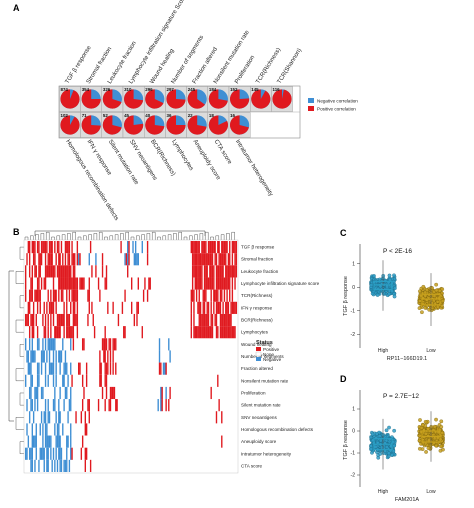 This screenshot has height=508, width=474. Describe the element at coordinates (262, 356) in the screenshot. I see `heatmap-row-label: Number of segments` at that location.